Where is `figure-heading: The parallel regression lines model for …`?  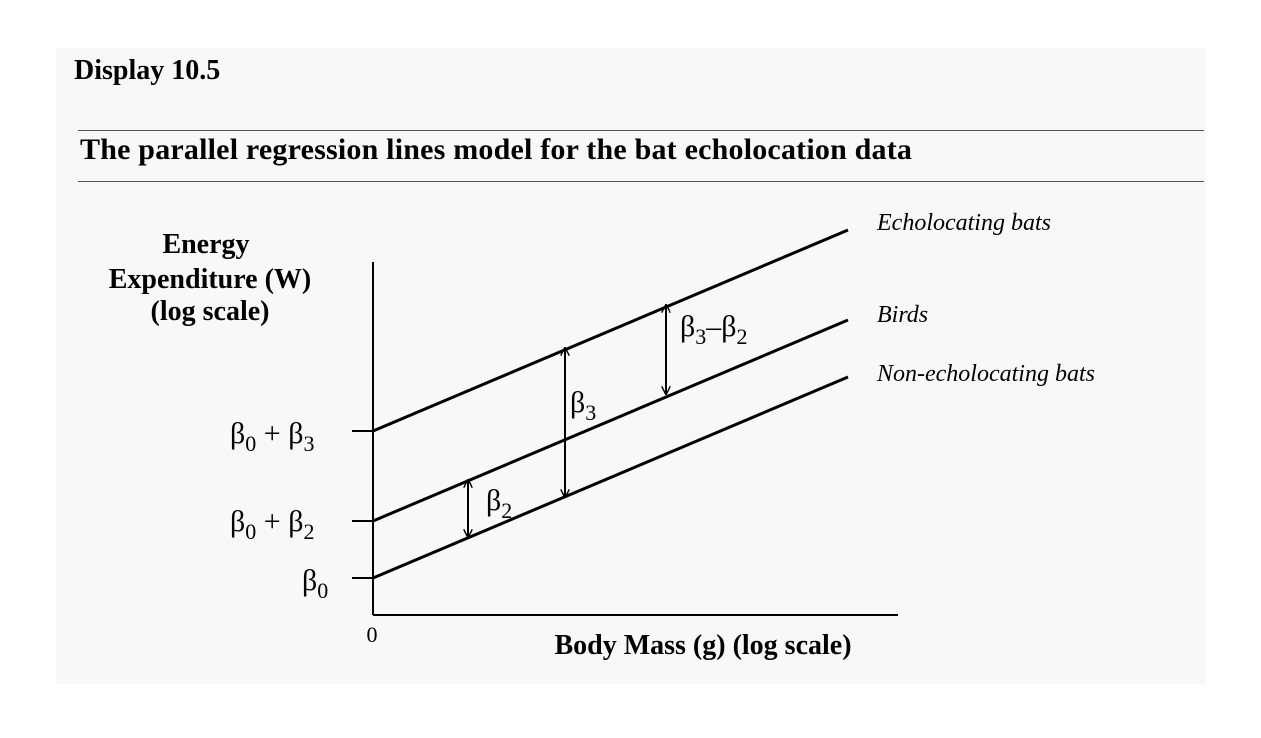 figure-heading: The parallel regression lines model for … is located at coordinates (496, 149).